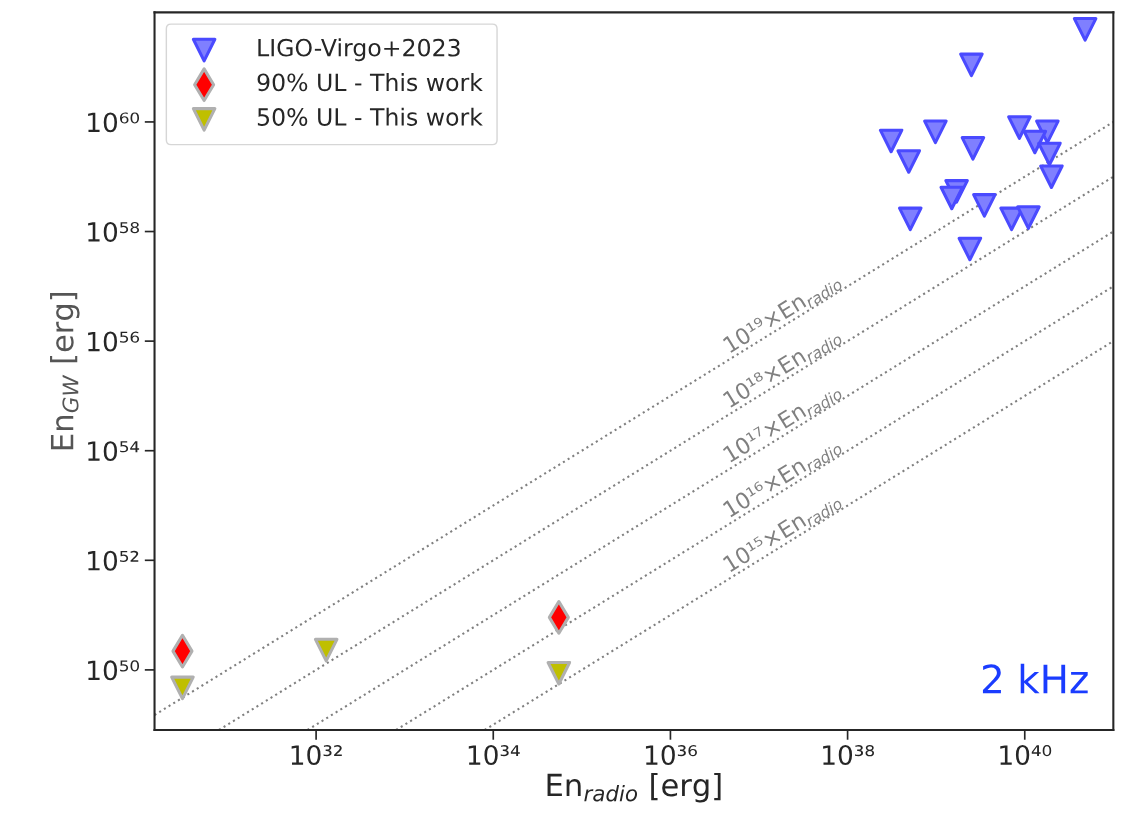 The image size is (1128, 823). I want to click on x-tick-label: 10⁴⁰, so click(1026, 755).